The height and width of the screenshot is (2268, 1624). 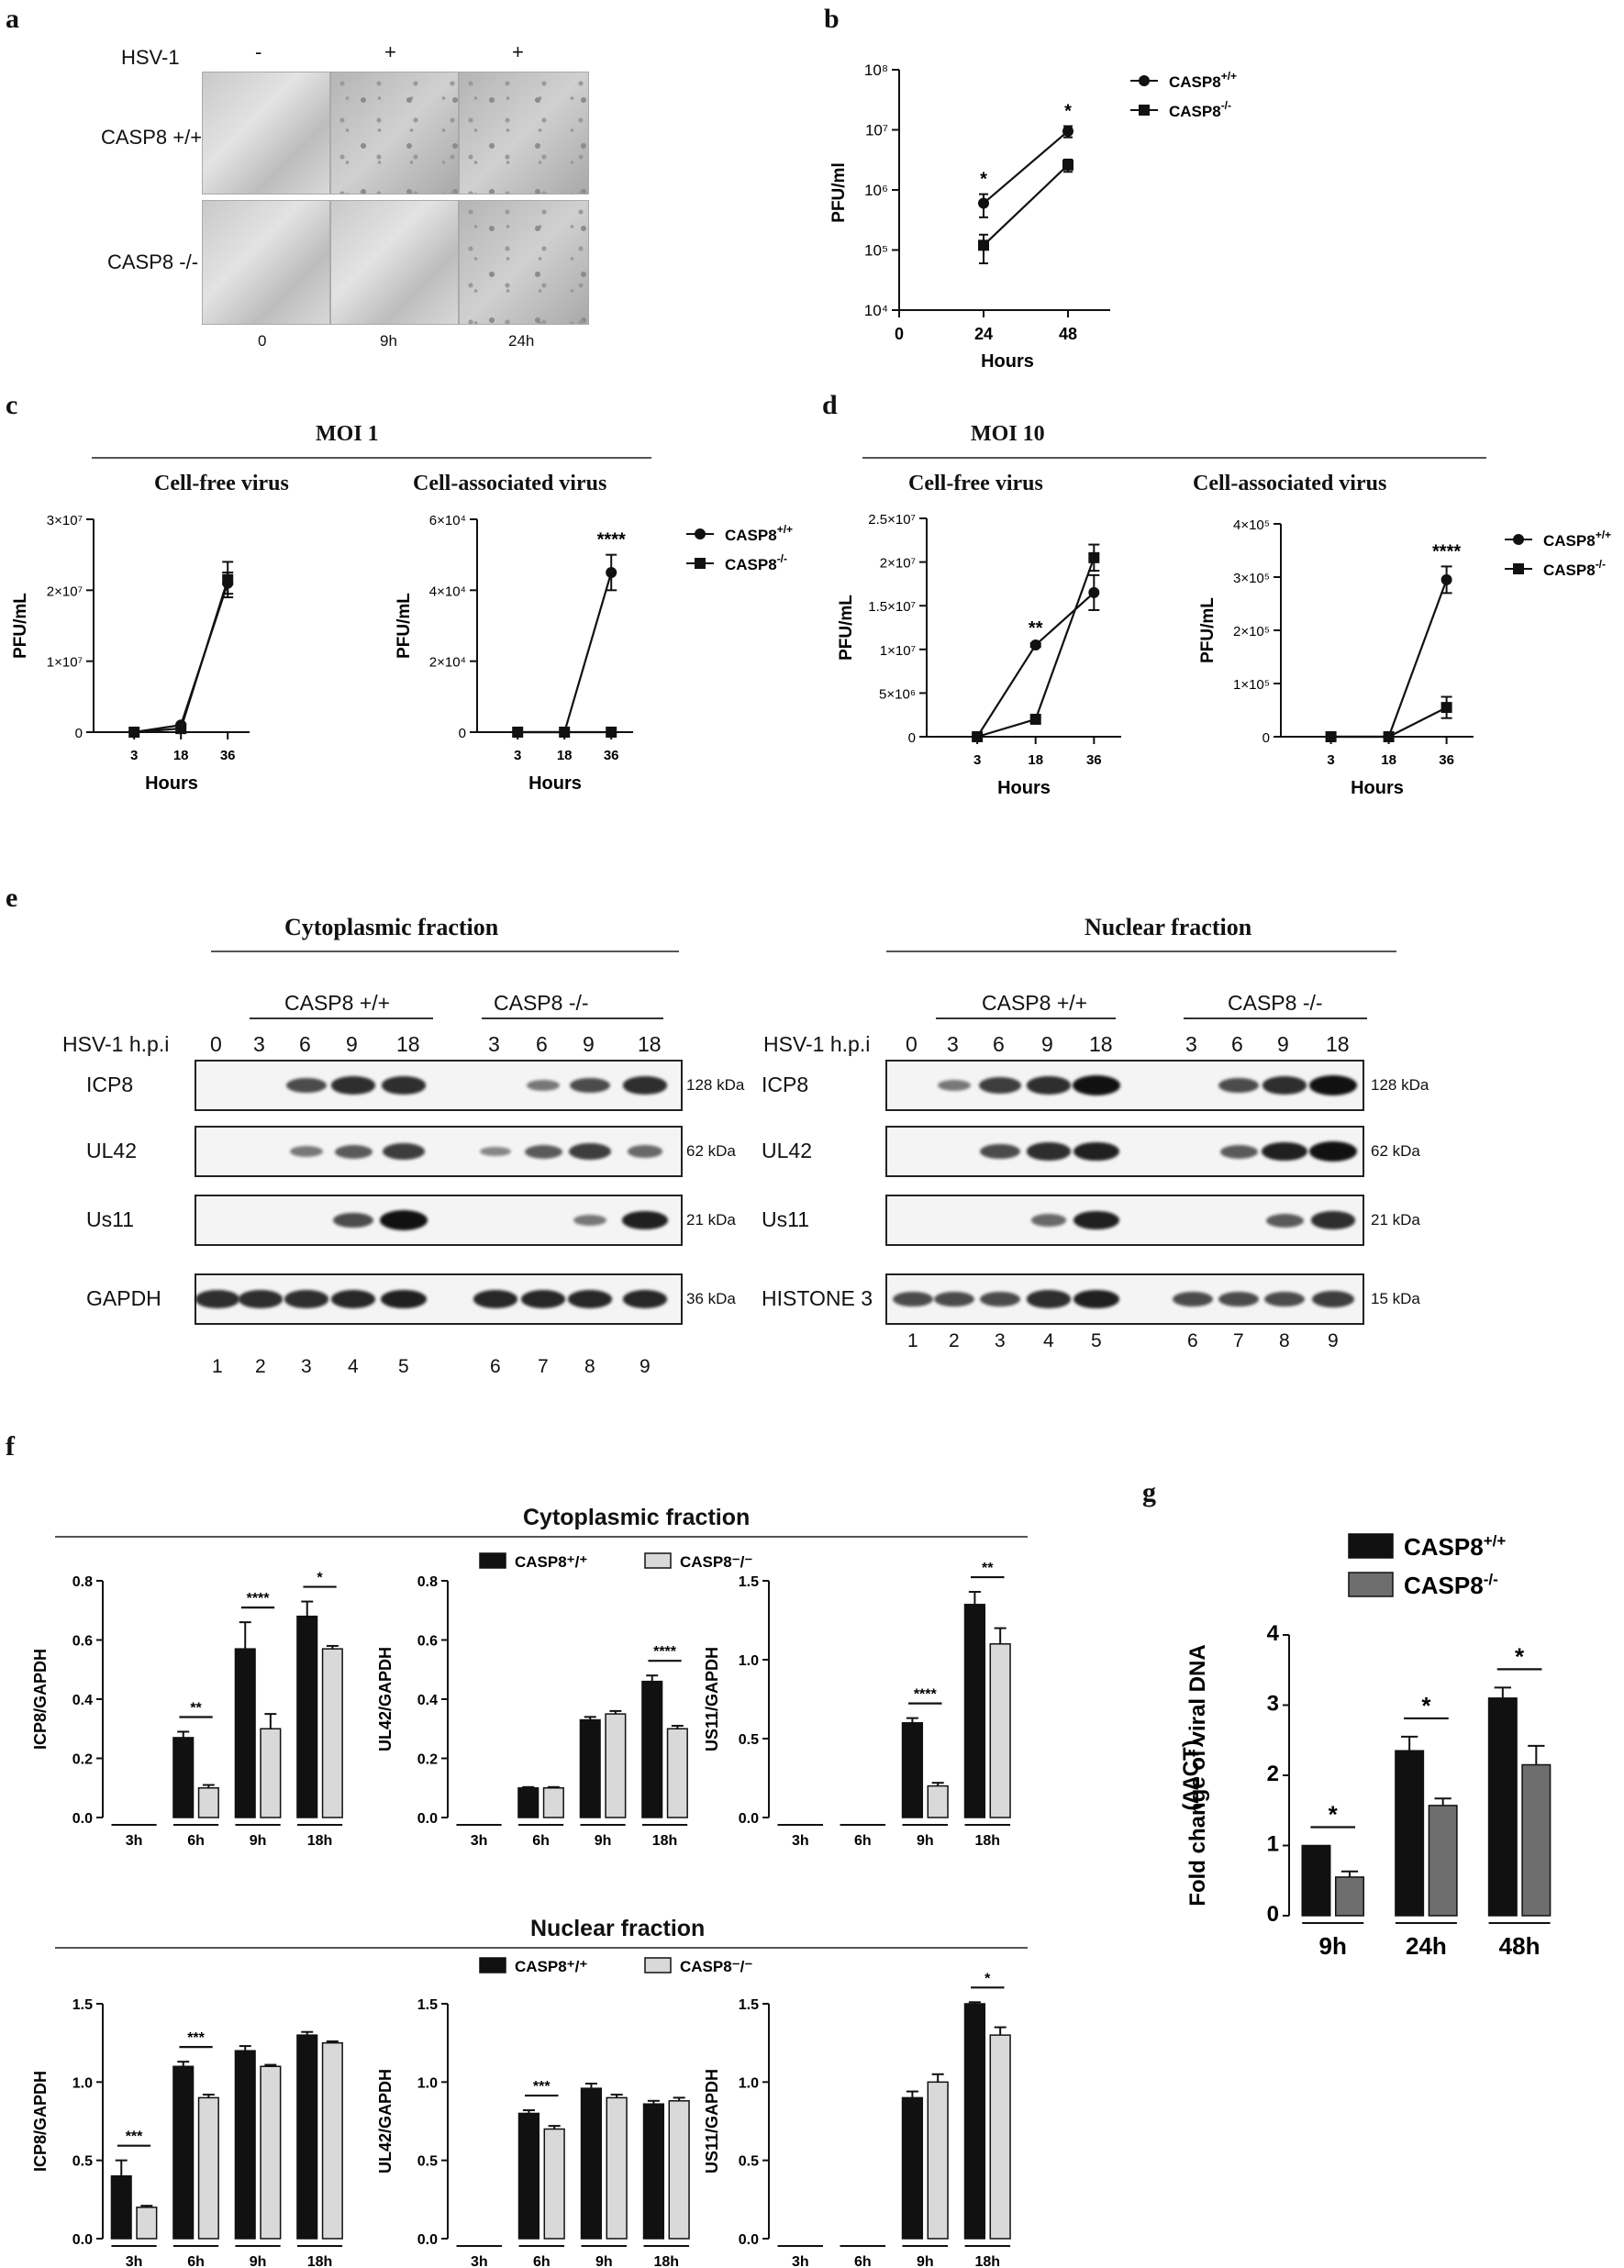 What do you see at coordinates (785, 529) in the screenshot?
I see `c-legend-sup: +/+` at bounding box center [785, 529].